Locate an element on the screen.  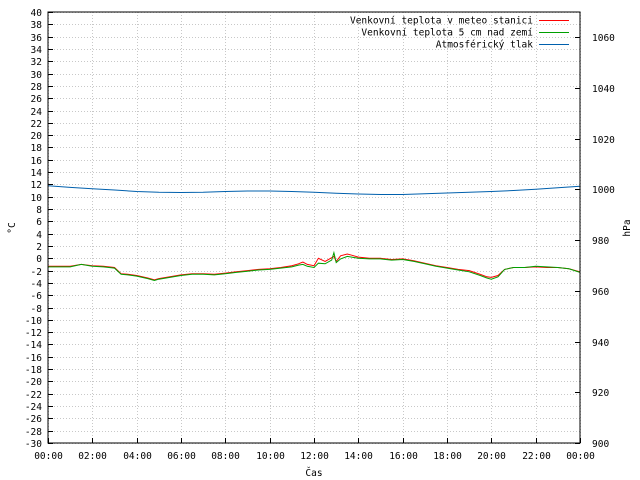
y-right-tick-label: 1060 is located at coordinates (603, 38).